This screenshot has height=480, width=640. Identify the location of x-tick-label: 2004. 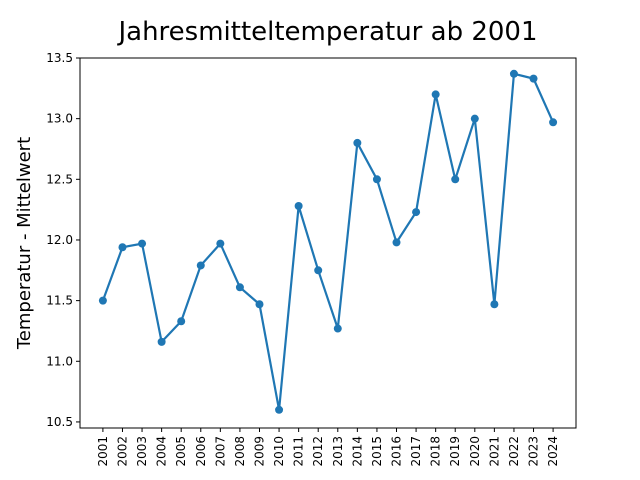
(162, 451).